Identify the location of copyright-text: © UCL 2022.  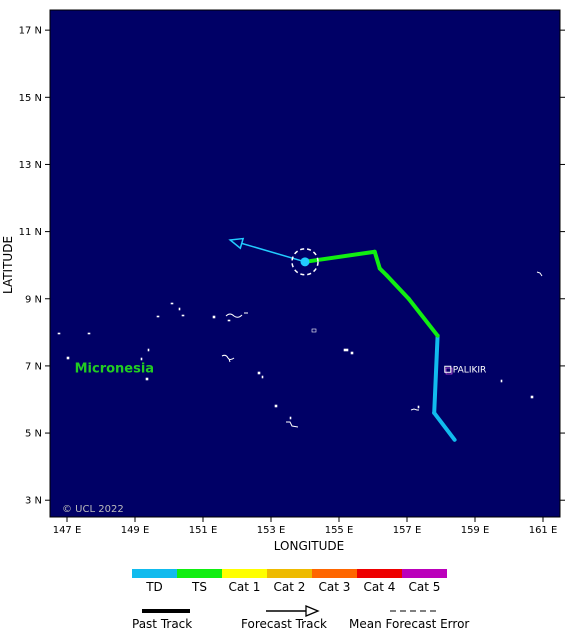
(93, 509).